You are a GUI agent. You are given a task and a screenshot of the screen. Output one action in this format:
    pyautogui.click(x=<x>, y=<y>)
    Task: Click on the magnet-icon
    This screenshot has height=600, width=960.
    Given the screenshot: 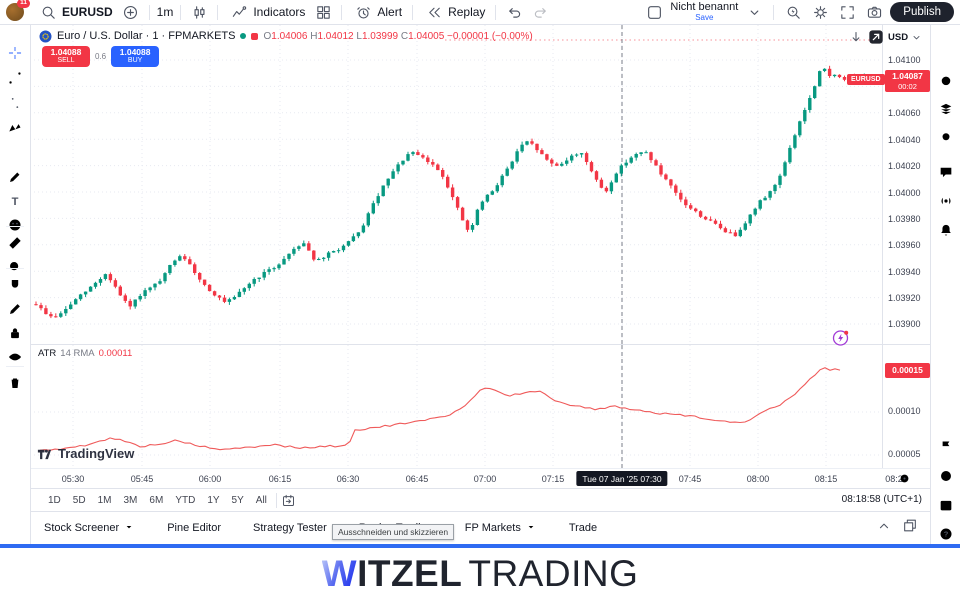 What is the action you would take?
    pyautogui.click(x=15, y=285)
    